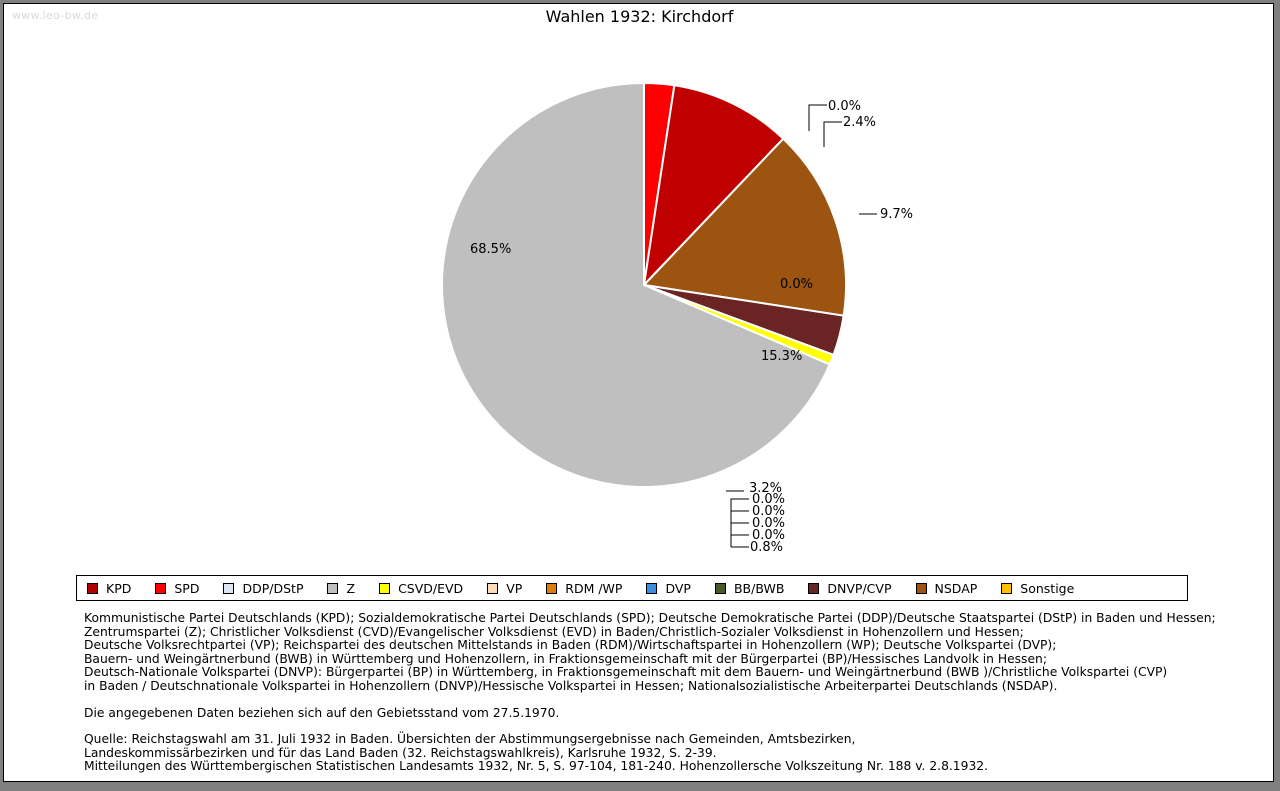 The width and height of the screenshot is (1280, 791). I want to click on pie-label-4: 15.3%, so click(782, 356).